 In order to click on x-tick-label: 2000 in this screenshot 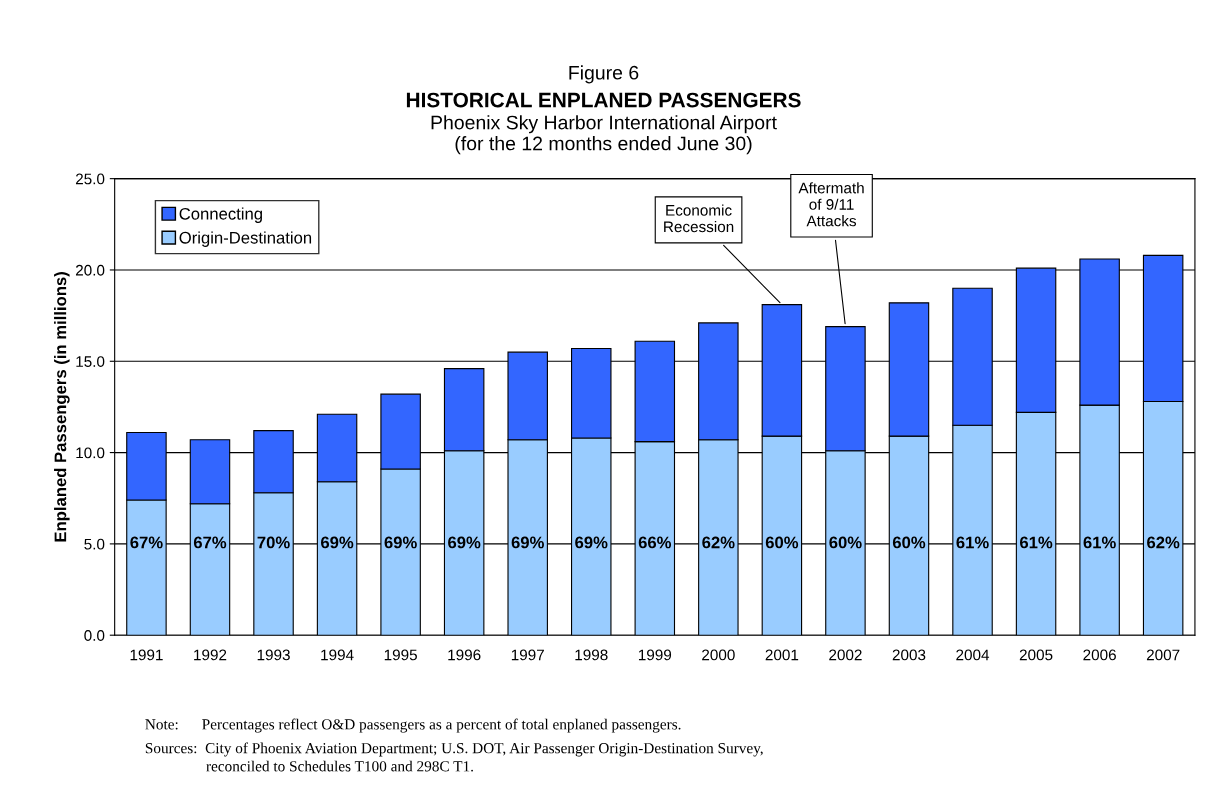, I will do `click(718, 655)`.